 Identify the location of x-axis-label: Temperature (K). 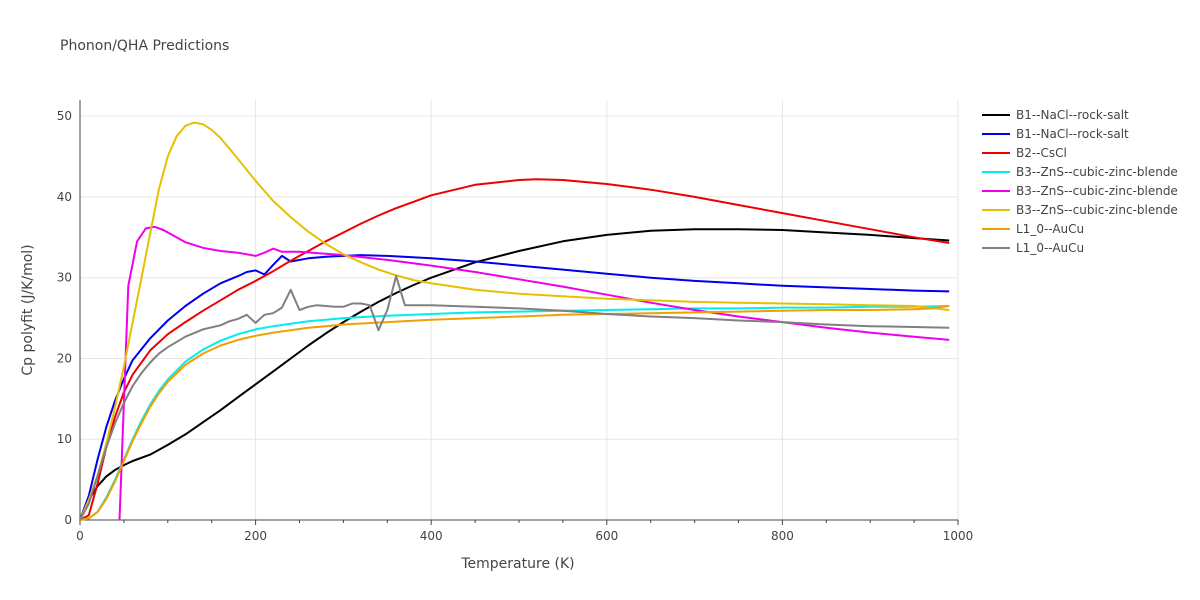
(517, 564).